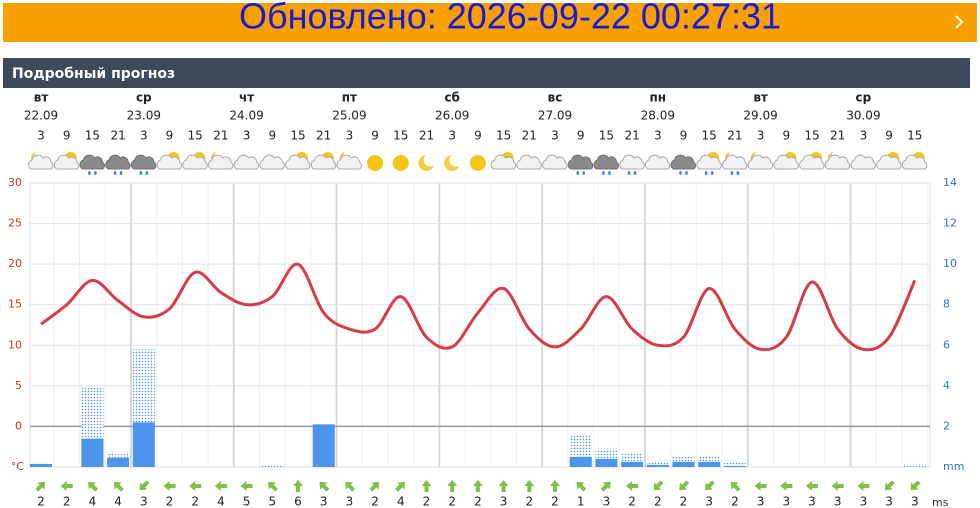 Image resolution: width=980 pixels, height=508 pixels. Describe the element at coordinates (940, 502) in the screenshot. I see `wind-unit: ms` at that location.